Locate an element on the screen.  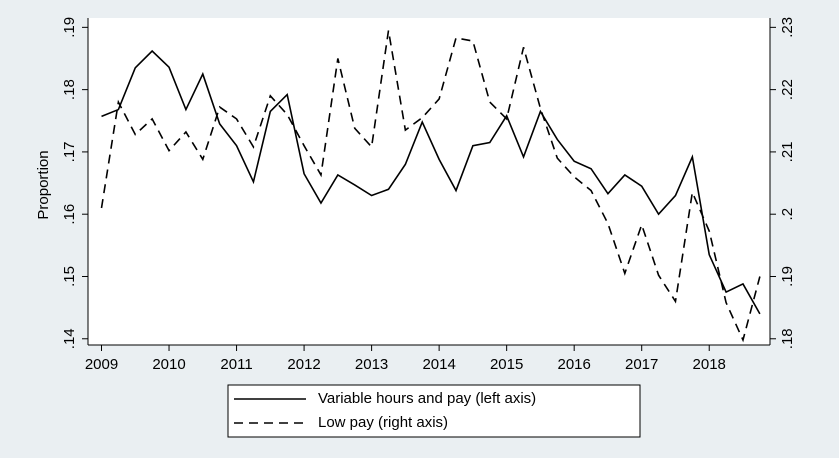
y-axis-title: Proportion is located at coordinates (43, 184).